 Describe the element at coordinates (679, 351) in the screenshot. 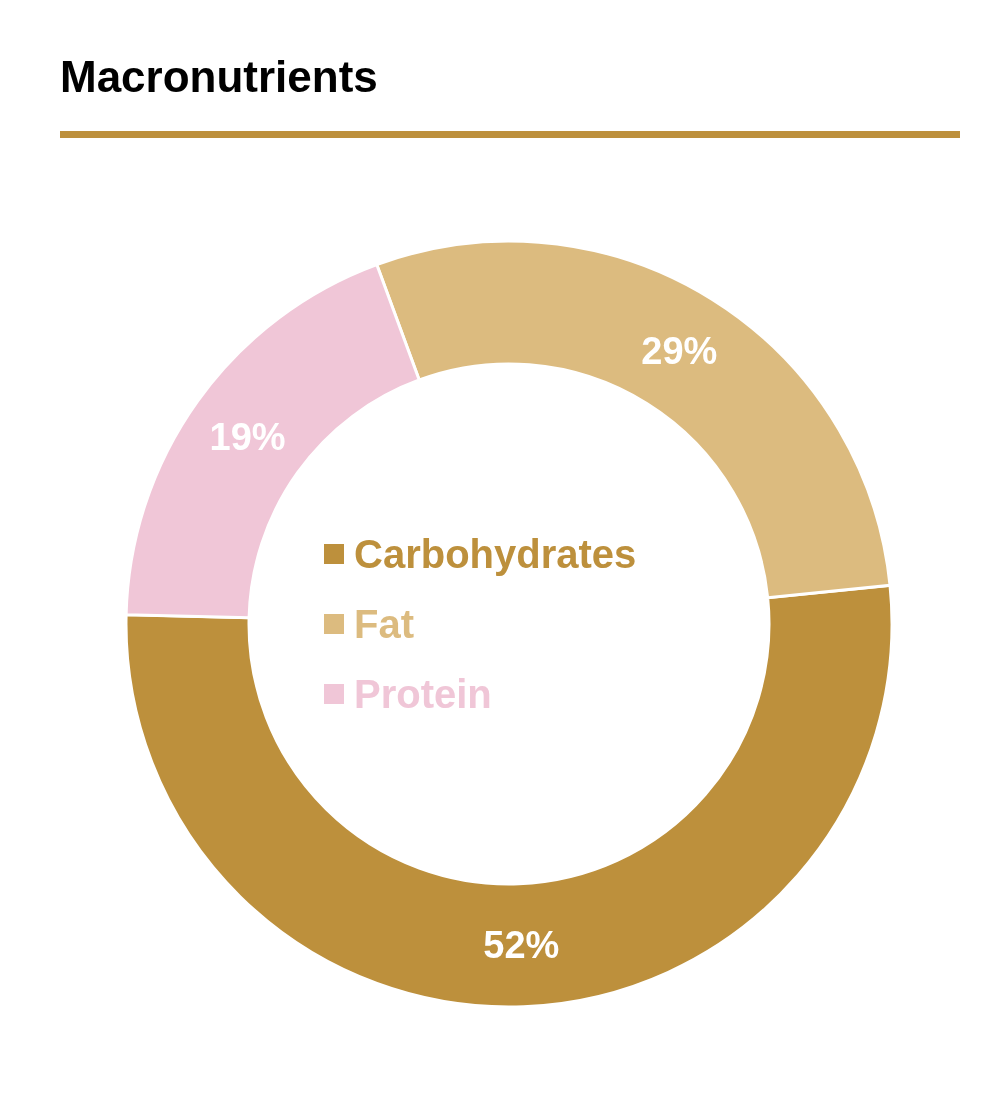

I see `data-label: 29%` at that location.